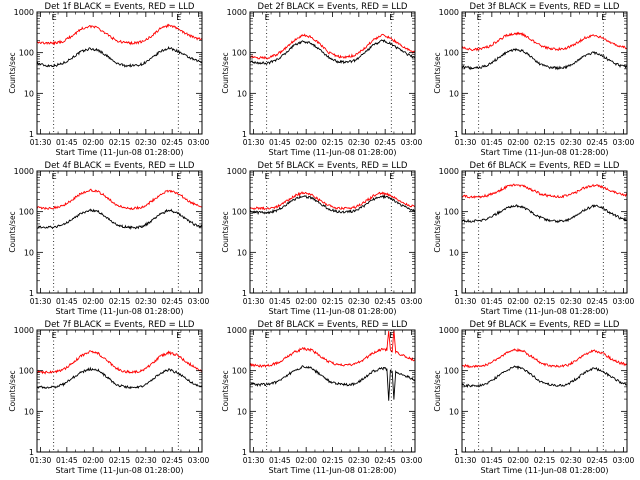 The image size is (640, 480). I want to click on panel-title: Det 2f BLACK = Events, RED = LLD, so click(333, 7).